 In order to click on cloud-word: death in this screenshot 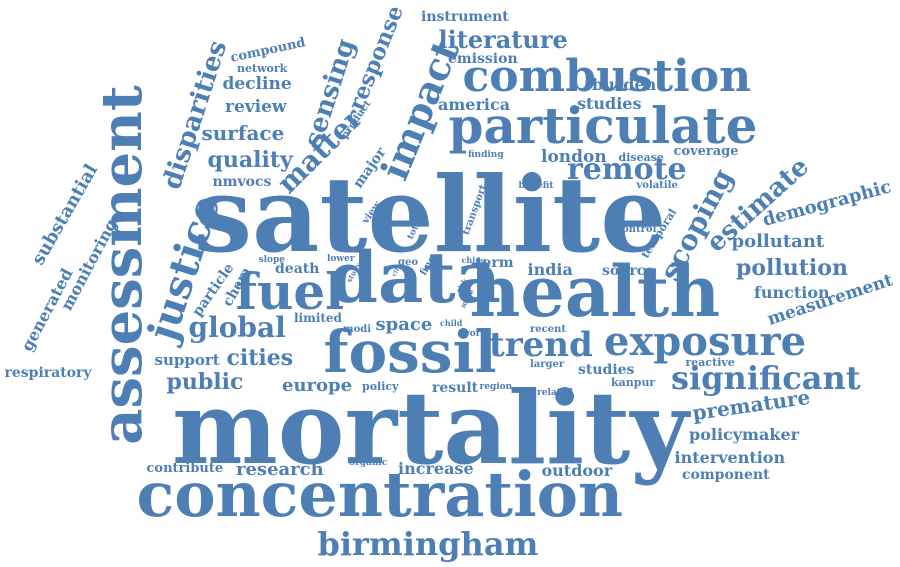, I will do `click(297, 269)`.